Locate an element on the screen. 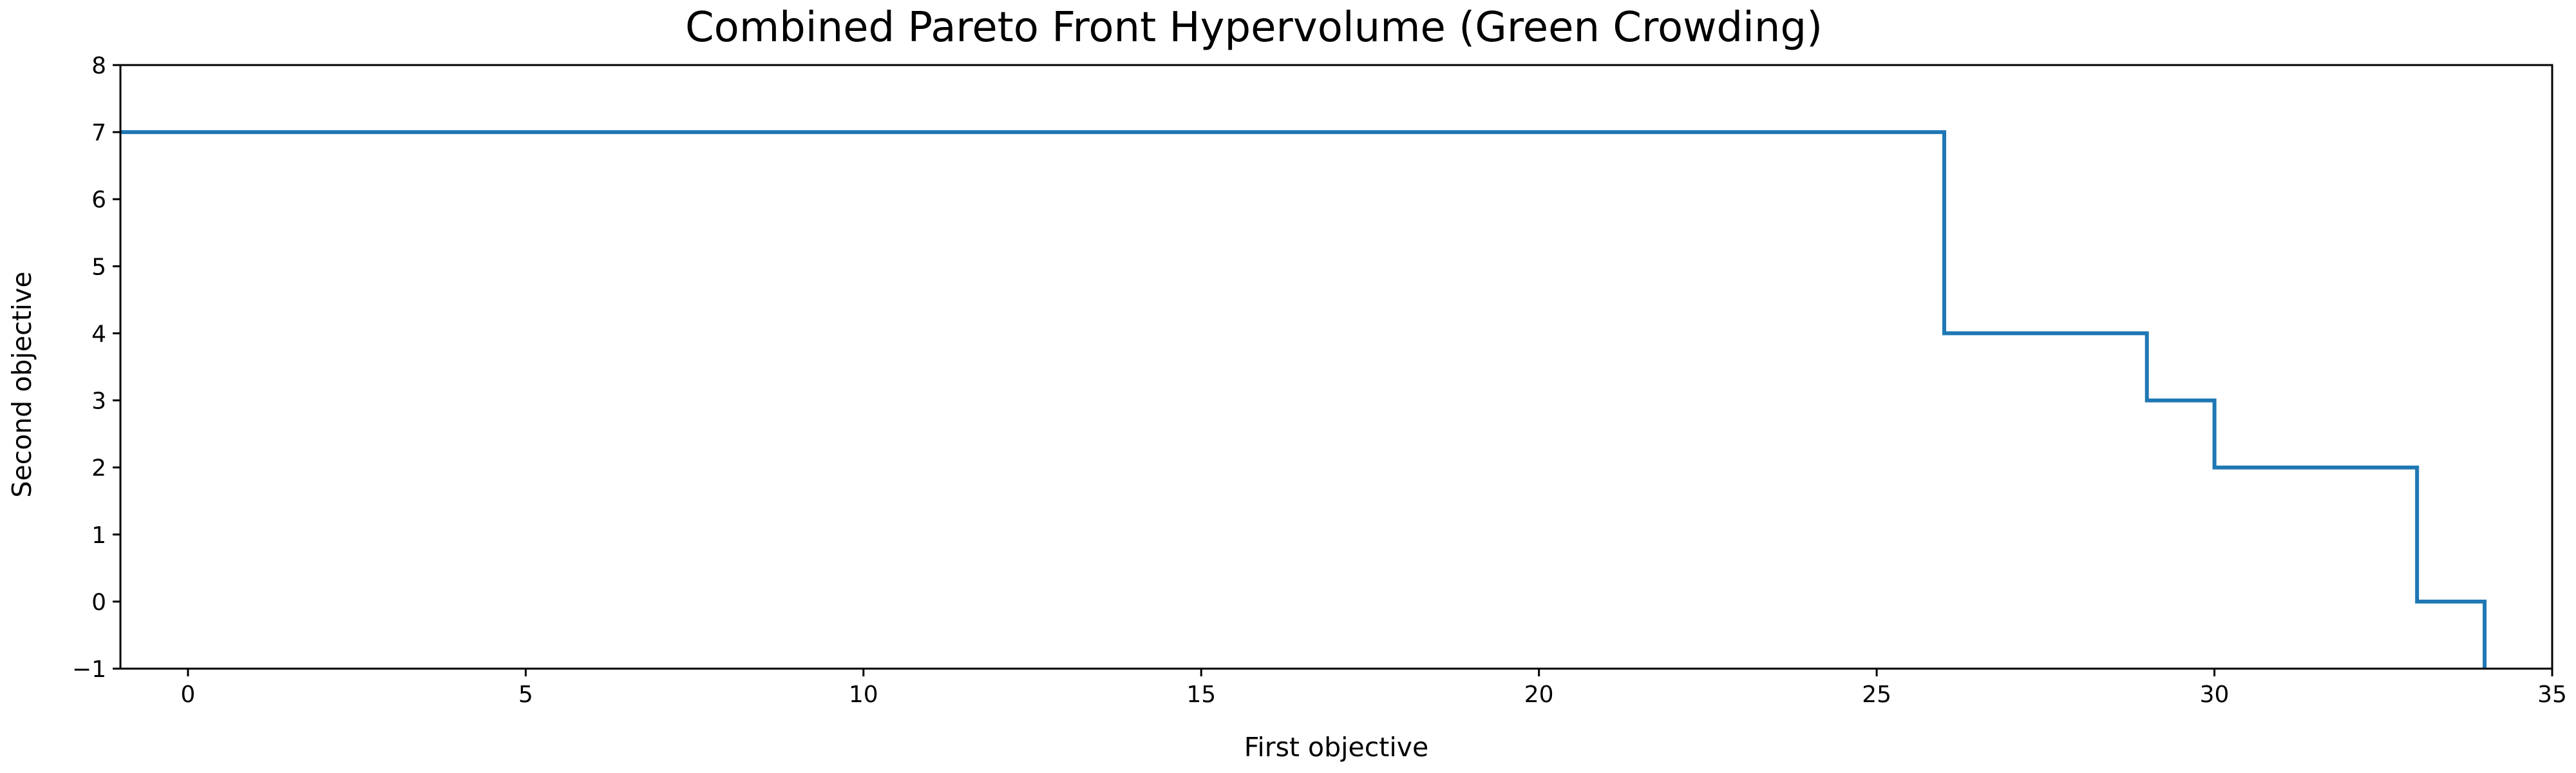 This screenshot has height=773, width=2576. y-tick-label: −1 is located at coordinates (89, 669).